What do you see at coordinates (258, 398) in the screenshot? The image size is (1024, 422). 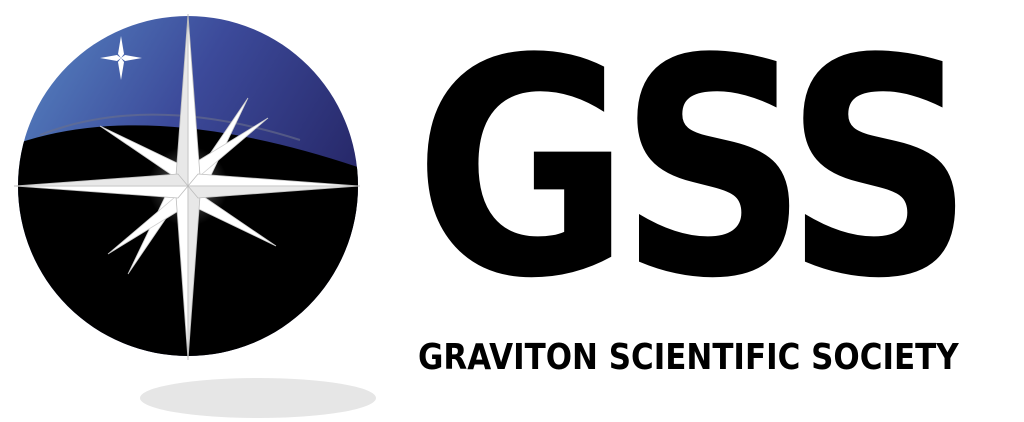 I see `globe-shadow` at bounding box center [258, 398].